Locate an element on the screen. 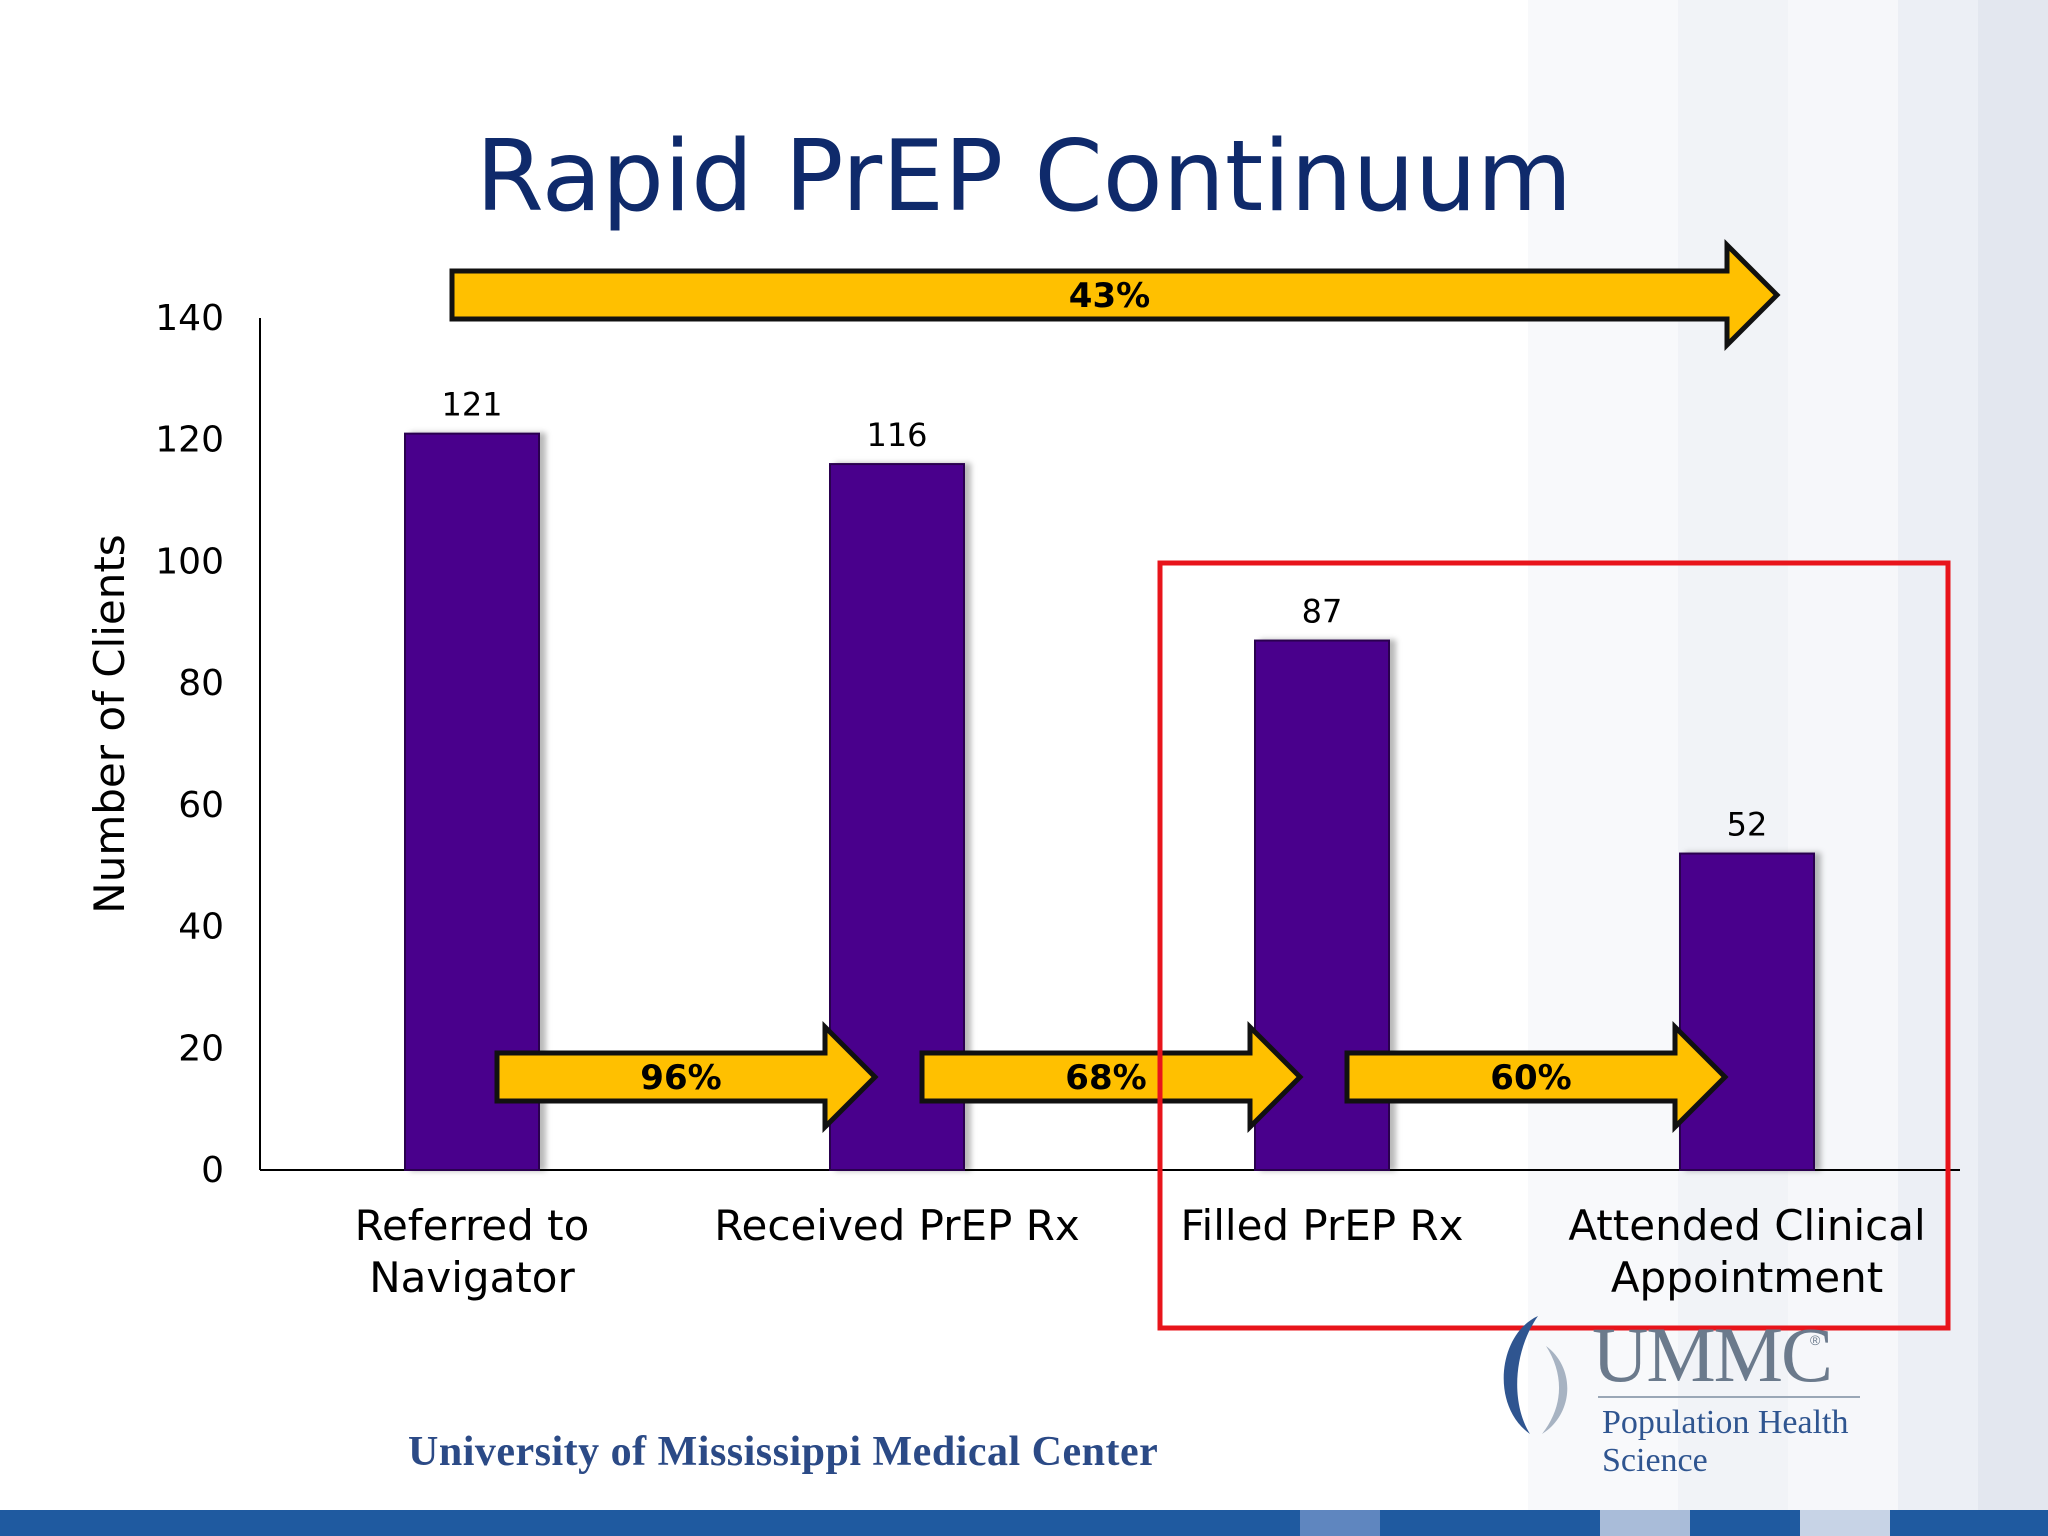 The width and height of the screenshot is (2048, 1536). data-label: 121 is located at coordinates (471, 405).